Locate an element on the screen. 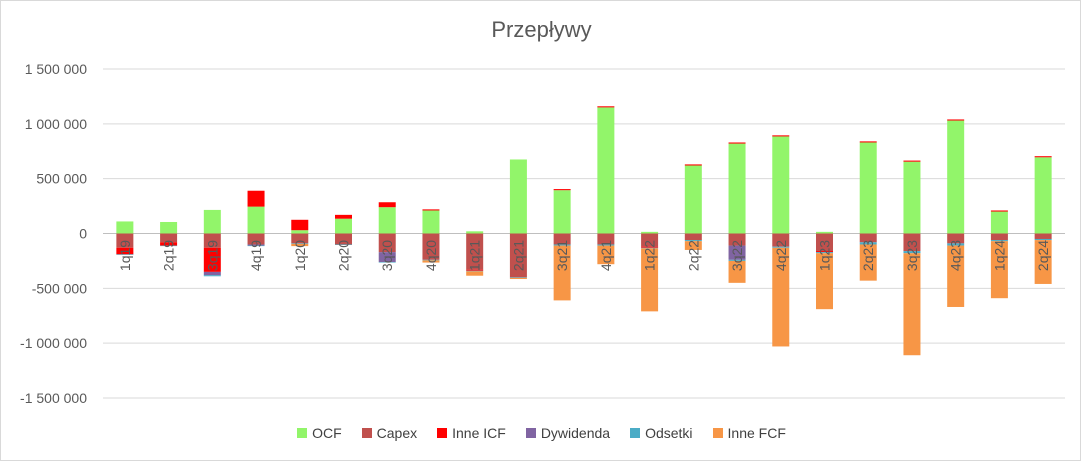 The height and width of the screenshot is (462, 1081). x-tick-label: 3q22 is located at coordinates (737, 255).